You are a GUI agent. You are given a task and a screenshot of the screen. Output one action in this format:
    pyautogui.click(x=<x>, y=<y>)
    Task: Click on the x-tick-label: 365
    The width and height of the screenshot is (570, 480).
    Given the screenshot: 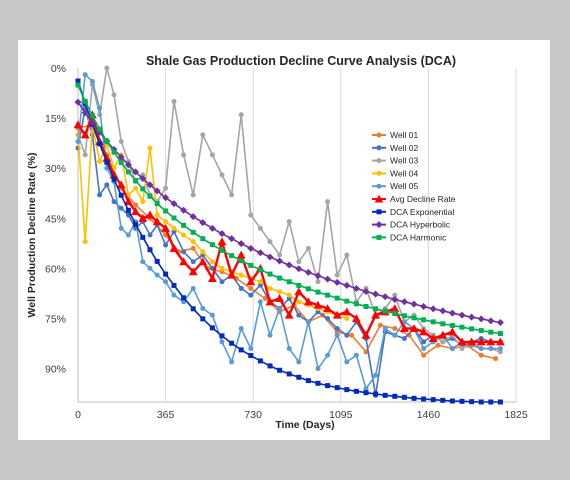 What is the action you would take?
    pyautogui.click(x=166, y=415)
    